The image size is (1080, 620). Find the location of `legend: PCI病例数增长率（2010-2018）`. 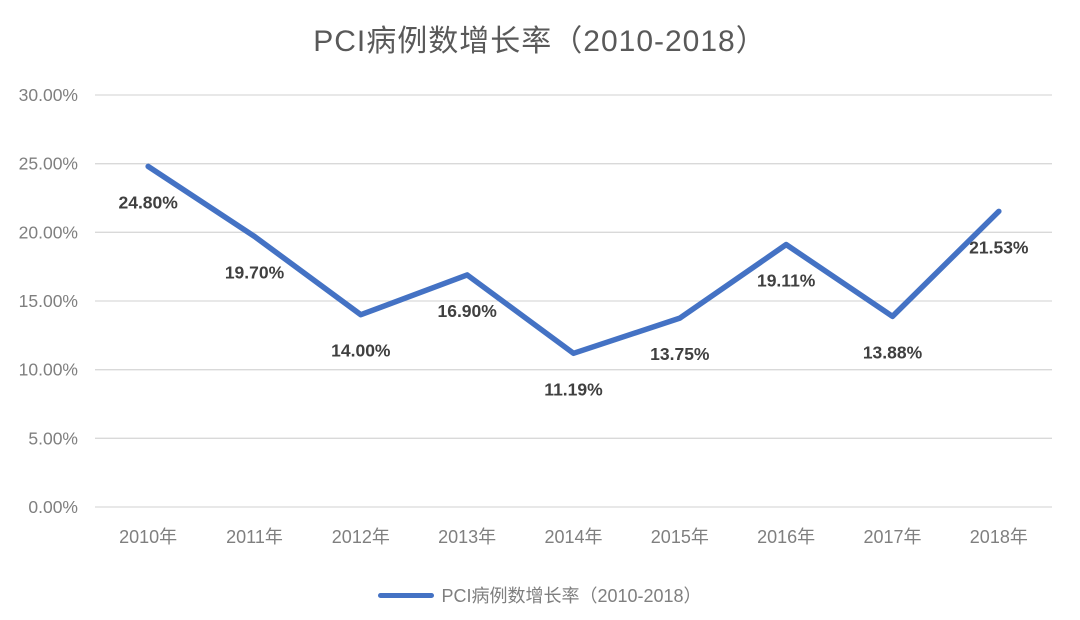

legend: PCI病例数增长率（2010-2018） is located at coordinates (540, 595).